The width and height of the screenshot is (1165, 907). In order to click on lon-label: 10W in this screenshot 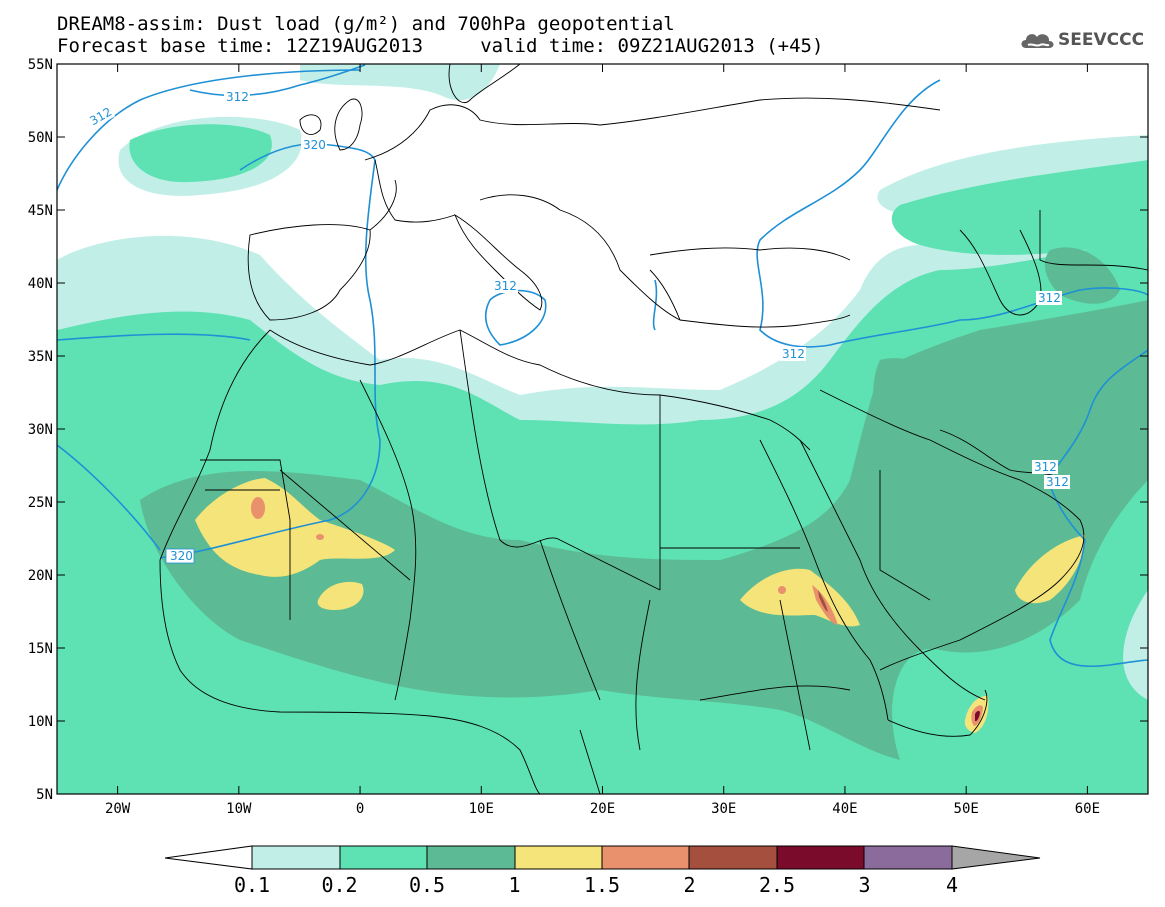, I will do `click(239, 809)`.